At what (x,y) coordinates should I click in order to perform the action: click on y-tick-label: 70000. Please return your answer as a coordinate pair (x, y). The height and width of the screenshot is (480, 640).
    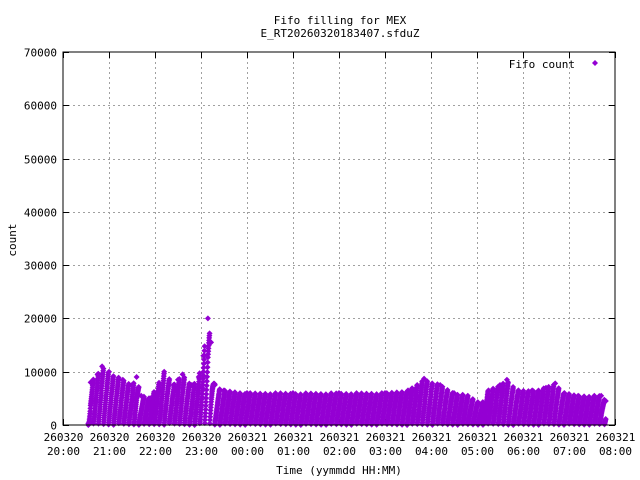
    Looking at the image, I should click on (40, 53).